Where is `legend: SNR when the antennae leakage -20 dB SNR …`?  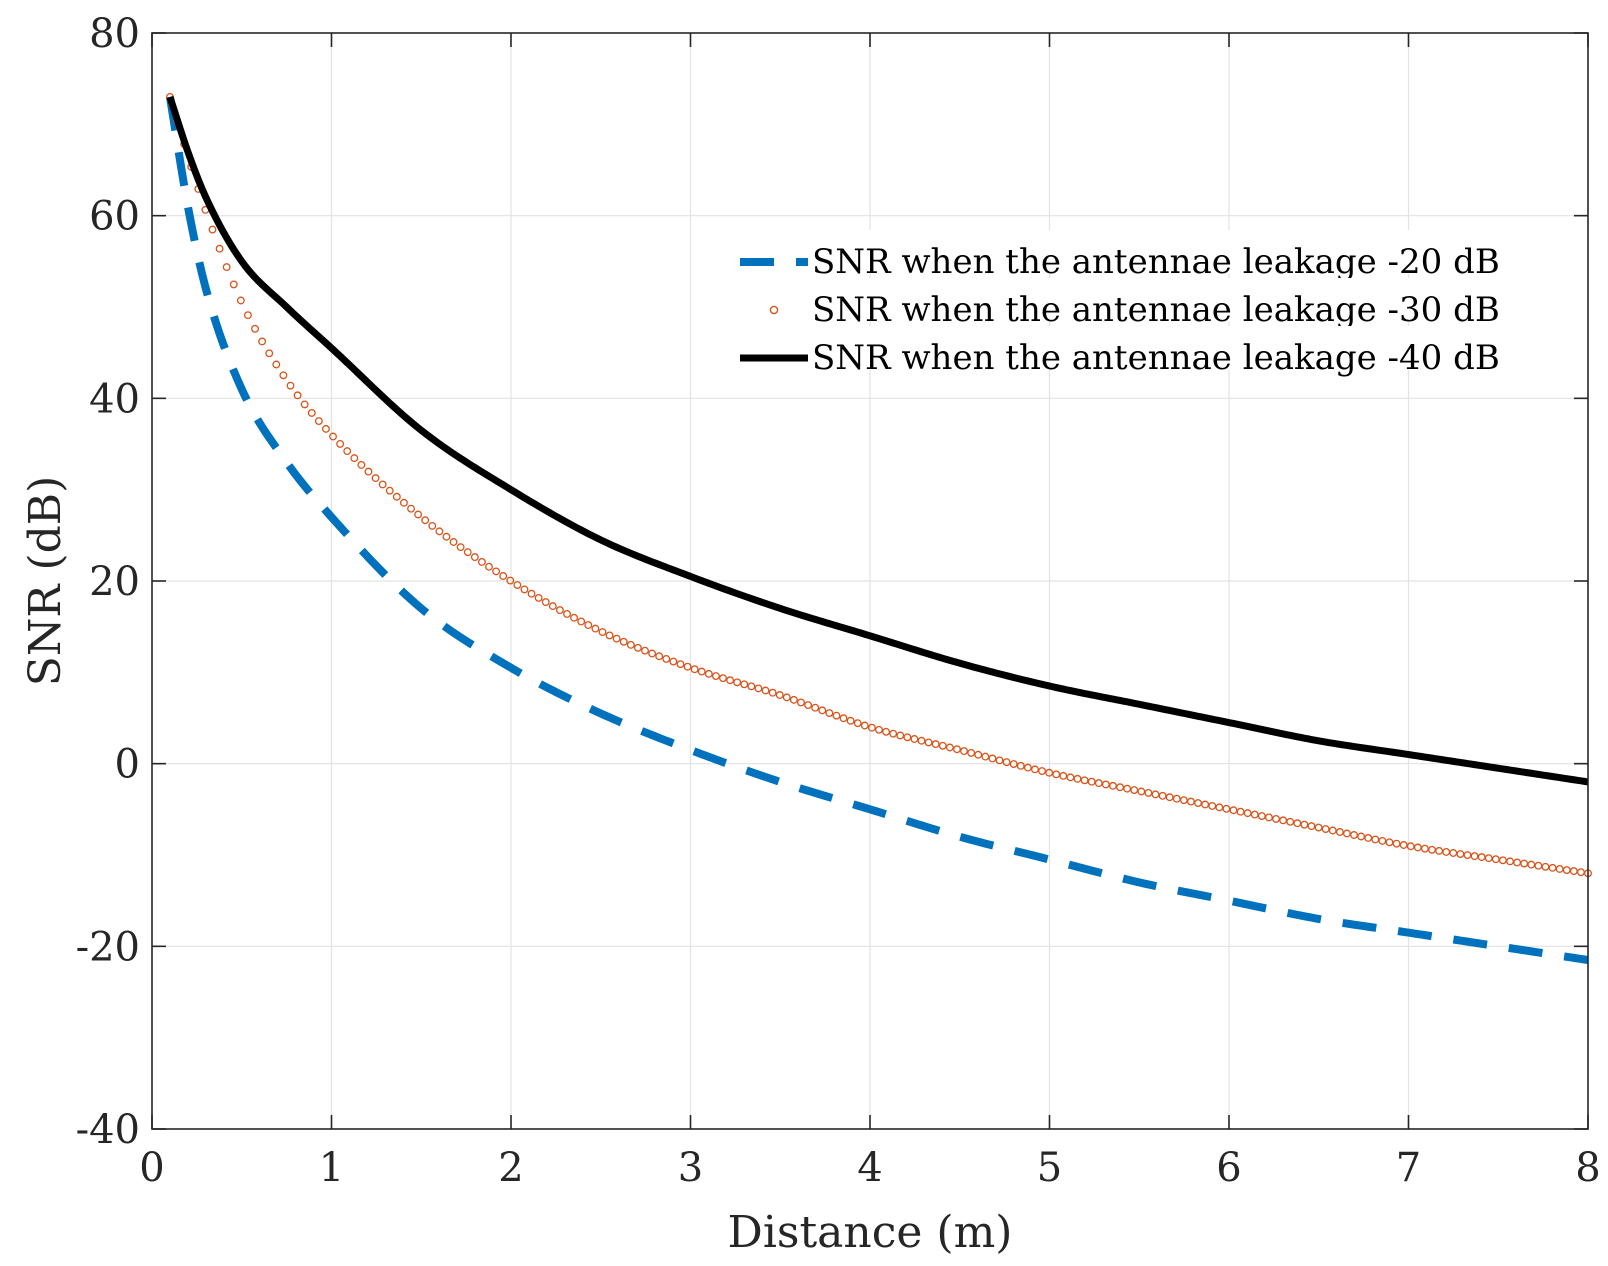 legend: SNR when the antennae leakage -20 dB SNR … is located at coordinates (1120, 304).